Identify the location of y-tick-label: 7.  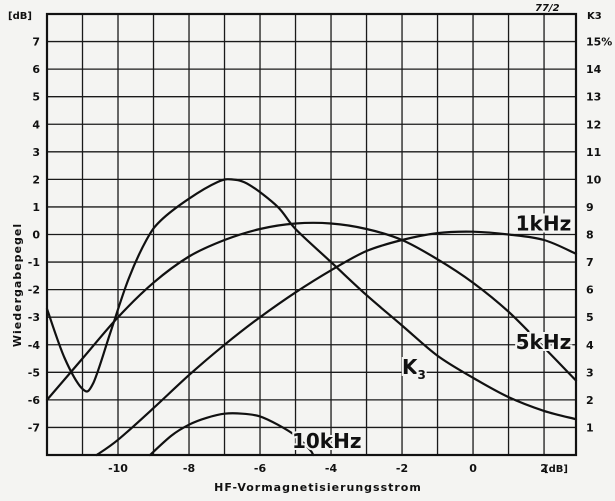
(36, 42).